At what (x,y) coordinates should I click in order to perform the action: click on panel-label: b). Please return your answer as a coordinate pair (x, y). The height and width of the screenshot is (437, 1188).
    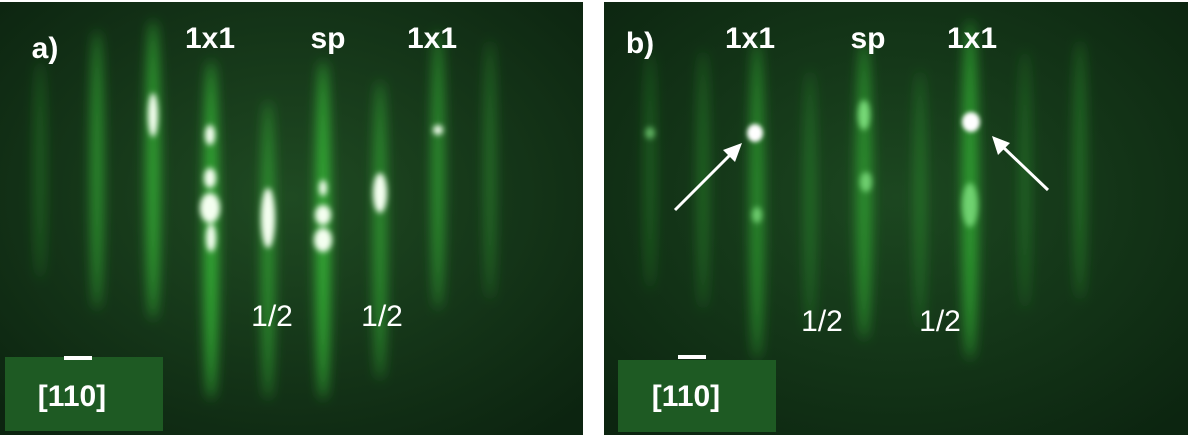
    Looking at the image, I should click on (640, 43).